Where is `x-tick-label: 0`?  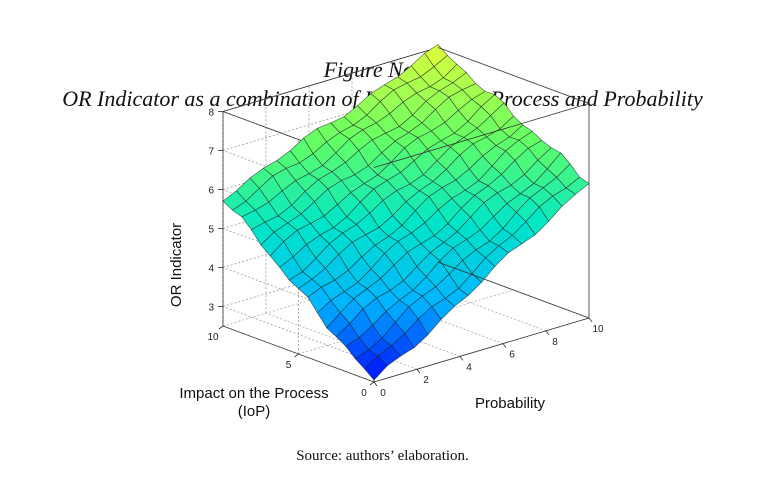
x-tick-label: 0 is located at coordinates (383, 393).